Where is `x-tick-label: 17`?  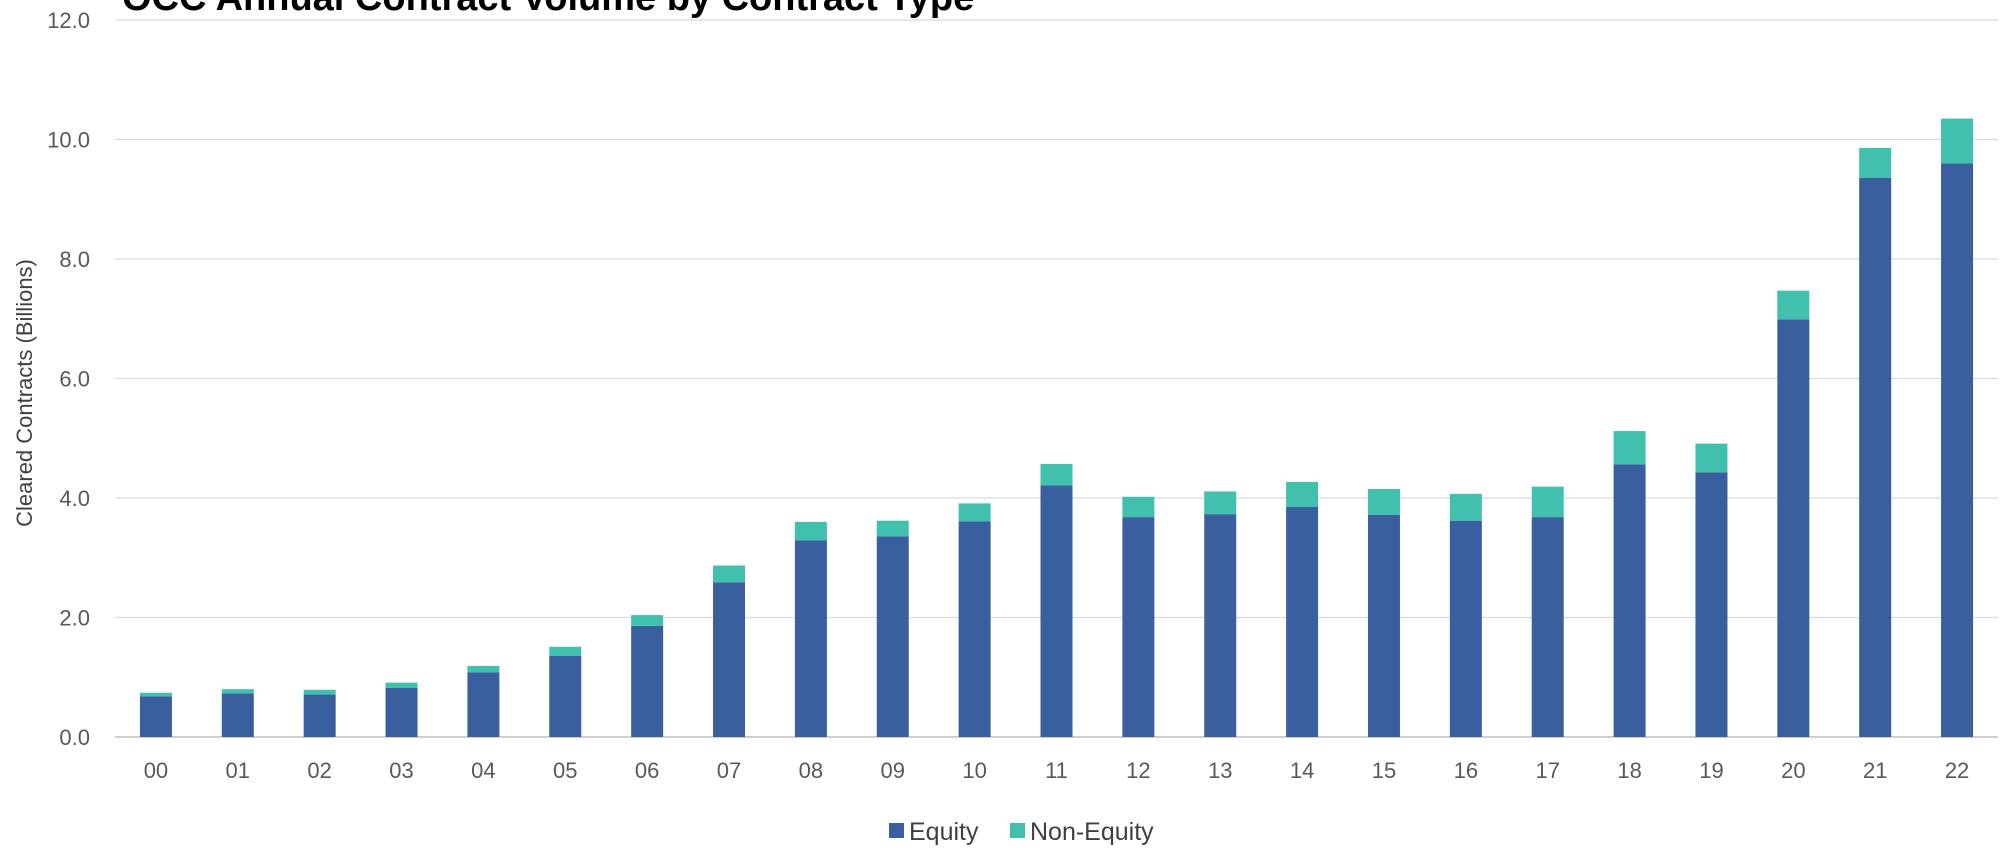 x-tick-label: 17 is located at coordinates (1547, 770).